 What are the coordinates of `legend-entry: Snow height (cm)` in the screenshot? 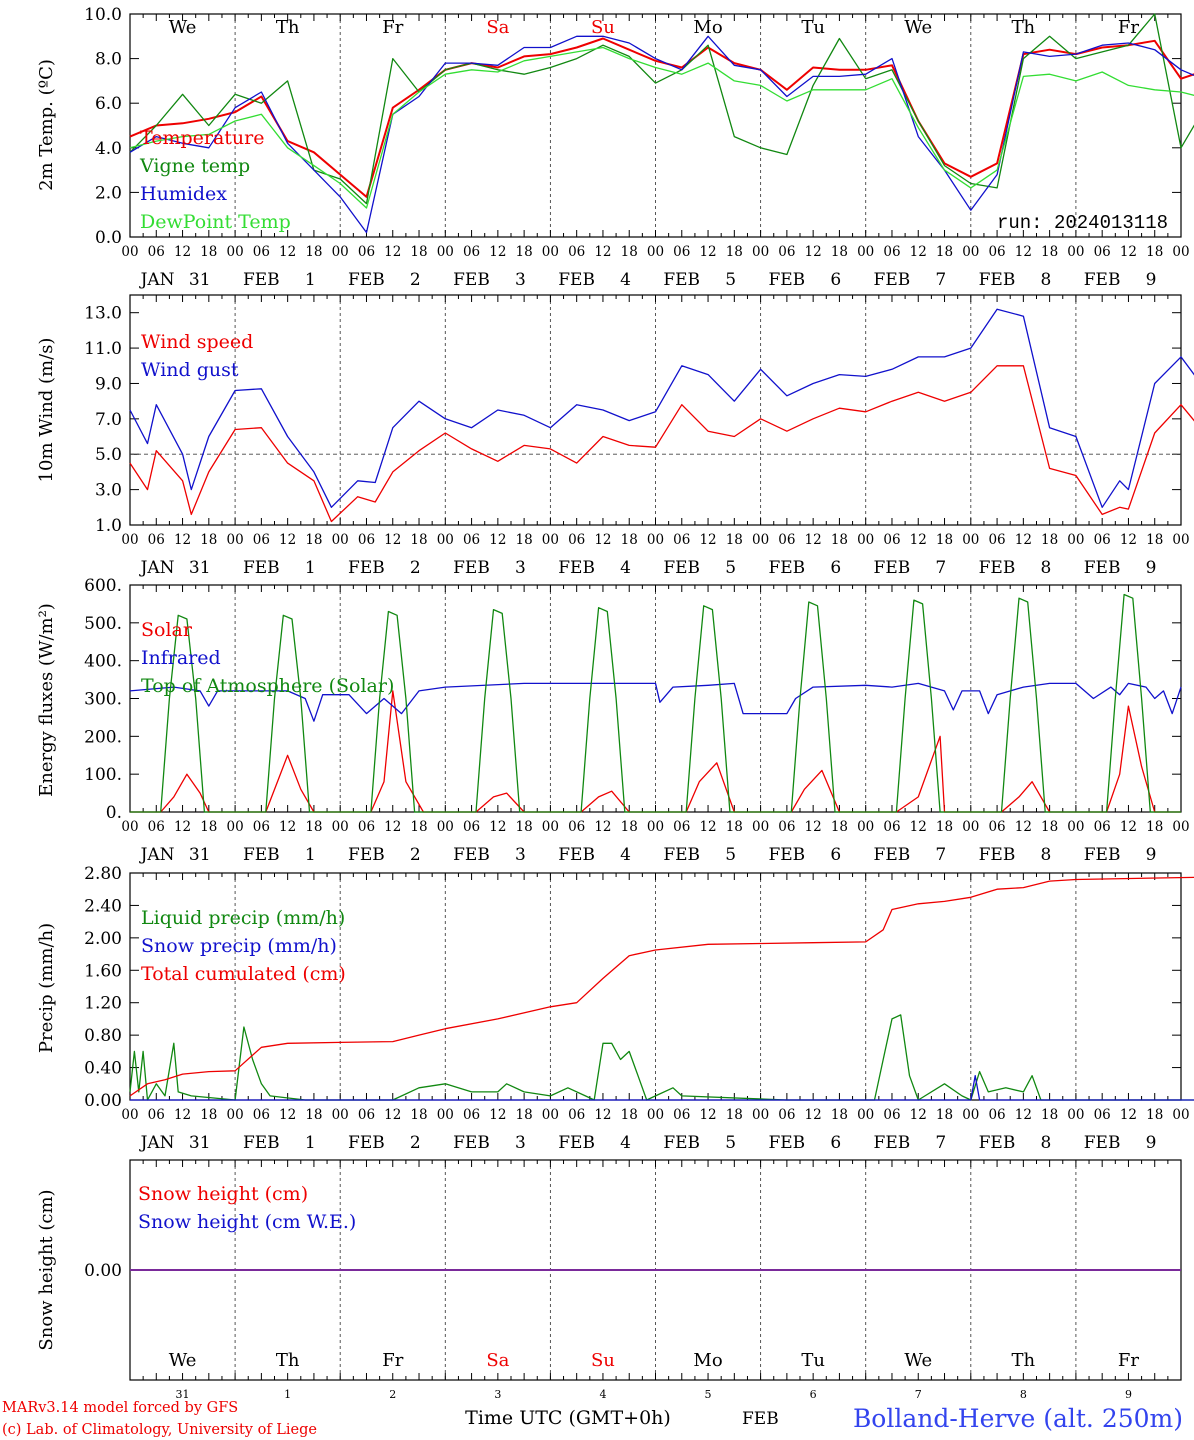 It's located at (223, 1194).